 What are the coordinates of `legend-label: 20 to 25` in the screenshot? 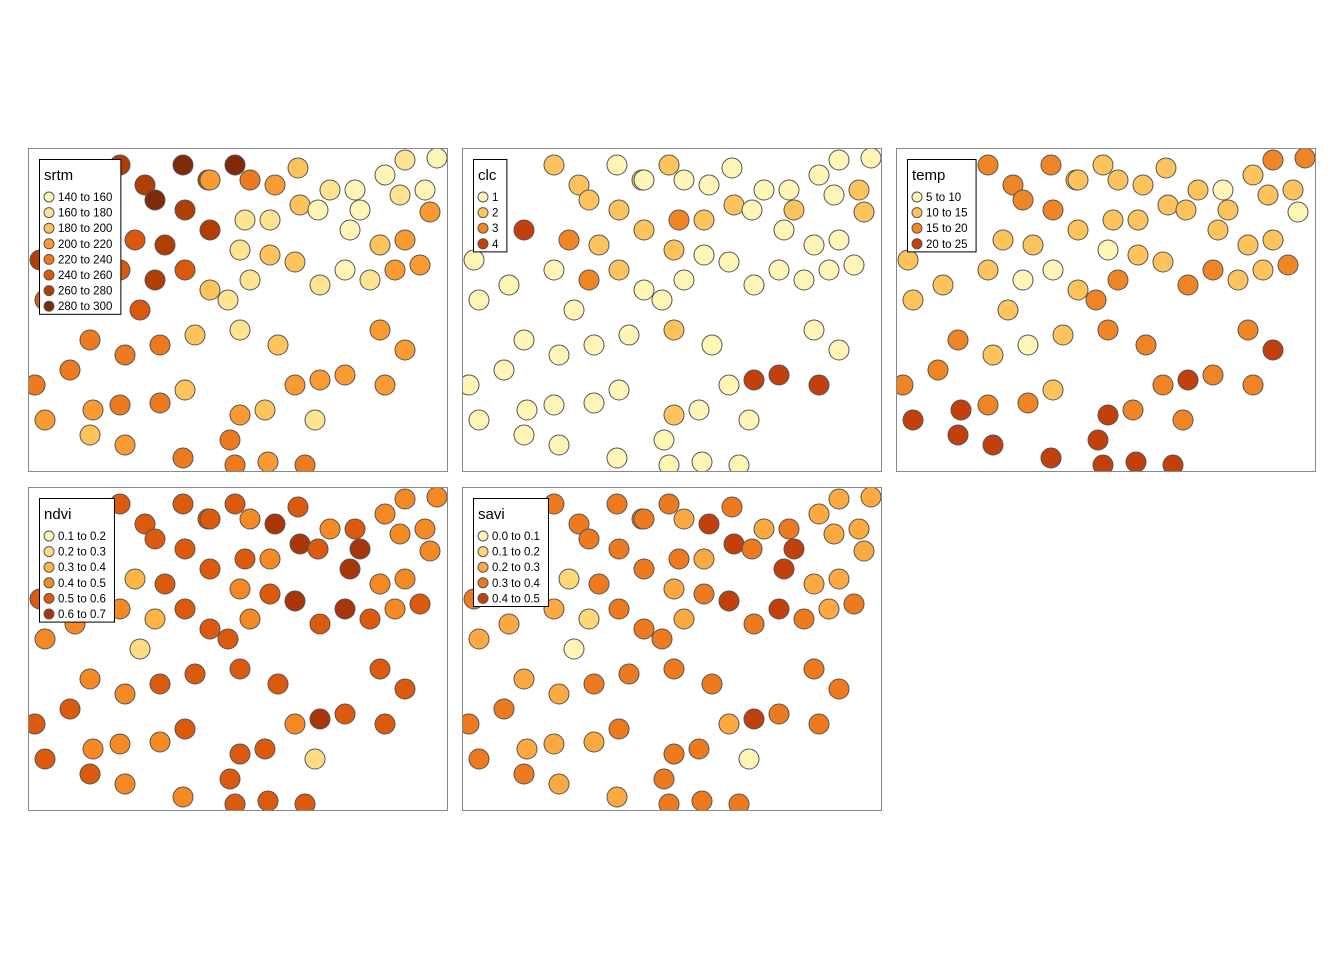 It's located at (947, 245).